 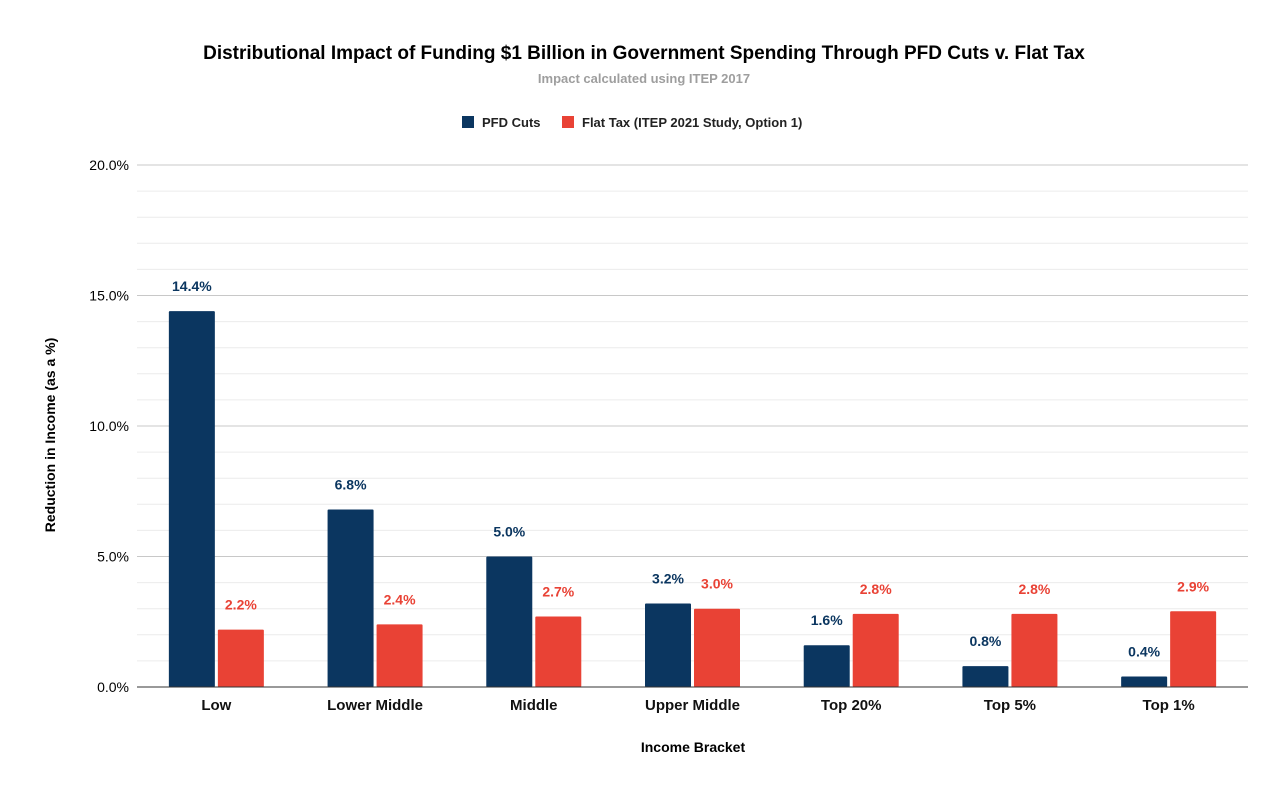 I want to click on y-tick-label: 20.0%, so click(x=109, y=165).